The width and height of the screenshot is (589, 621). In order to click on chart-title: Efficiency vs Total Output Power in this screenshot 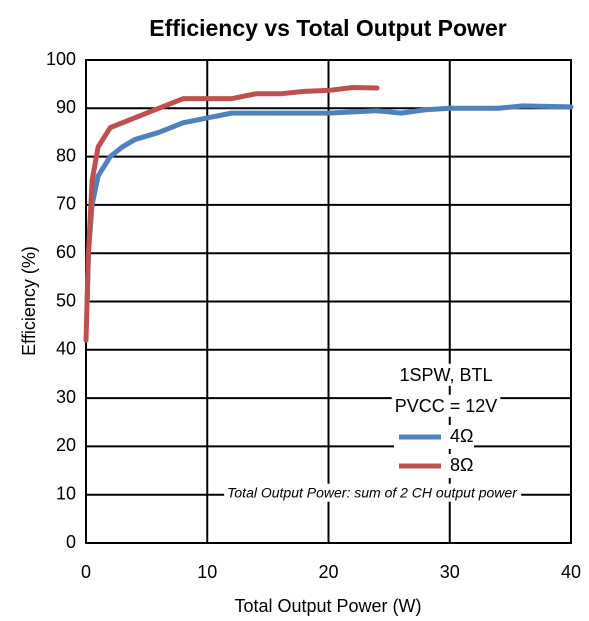, I will do `click(327, 28)`.